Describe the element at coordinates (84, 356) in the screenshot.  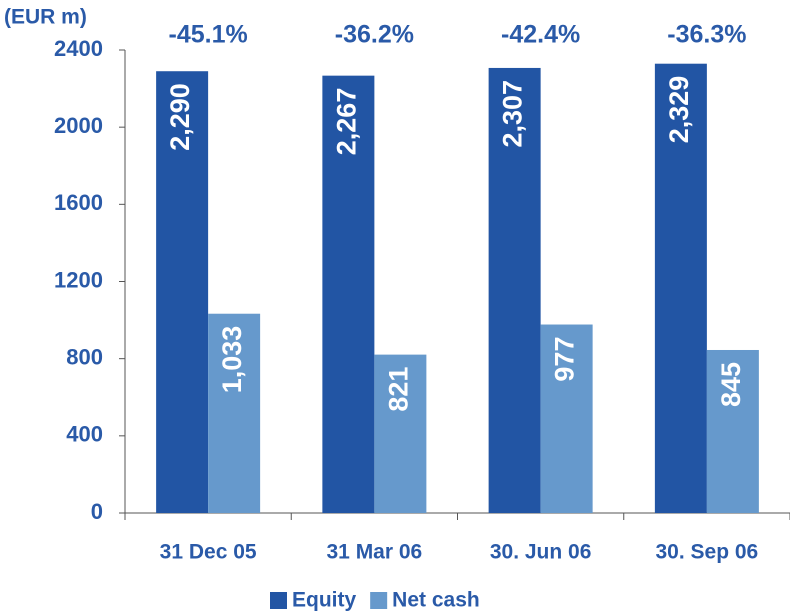
I see `y-tick-label: 800` at that location.